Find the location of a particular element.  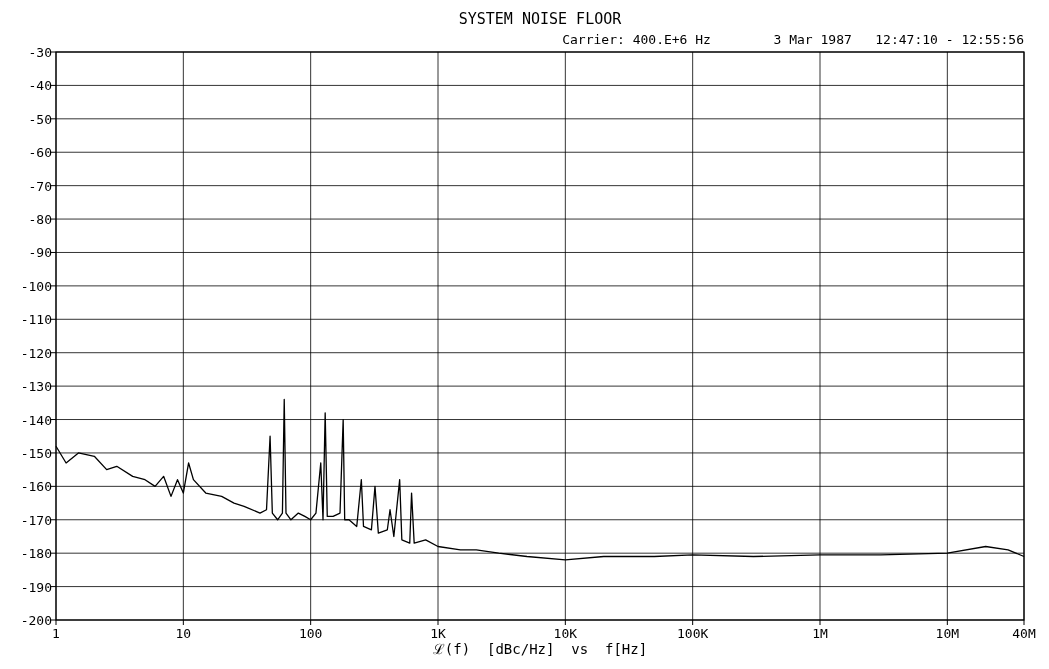

y-tick-label: -60 is located at coordinates (40, 153).